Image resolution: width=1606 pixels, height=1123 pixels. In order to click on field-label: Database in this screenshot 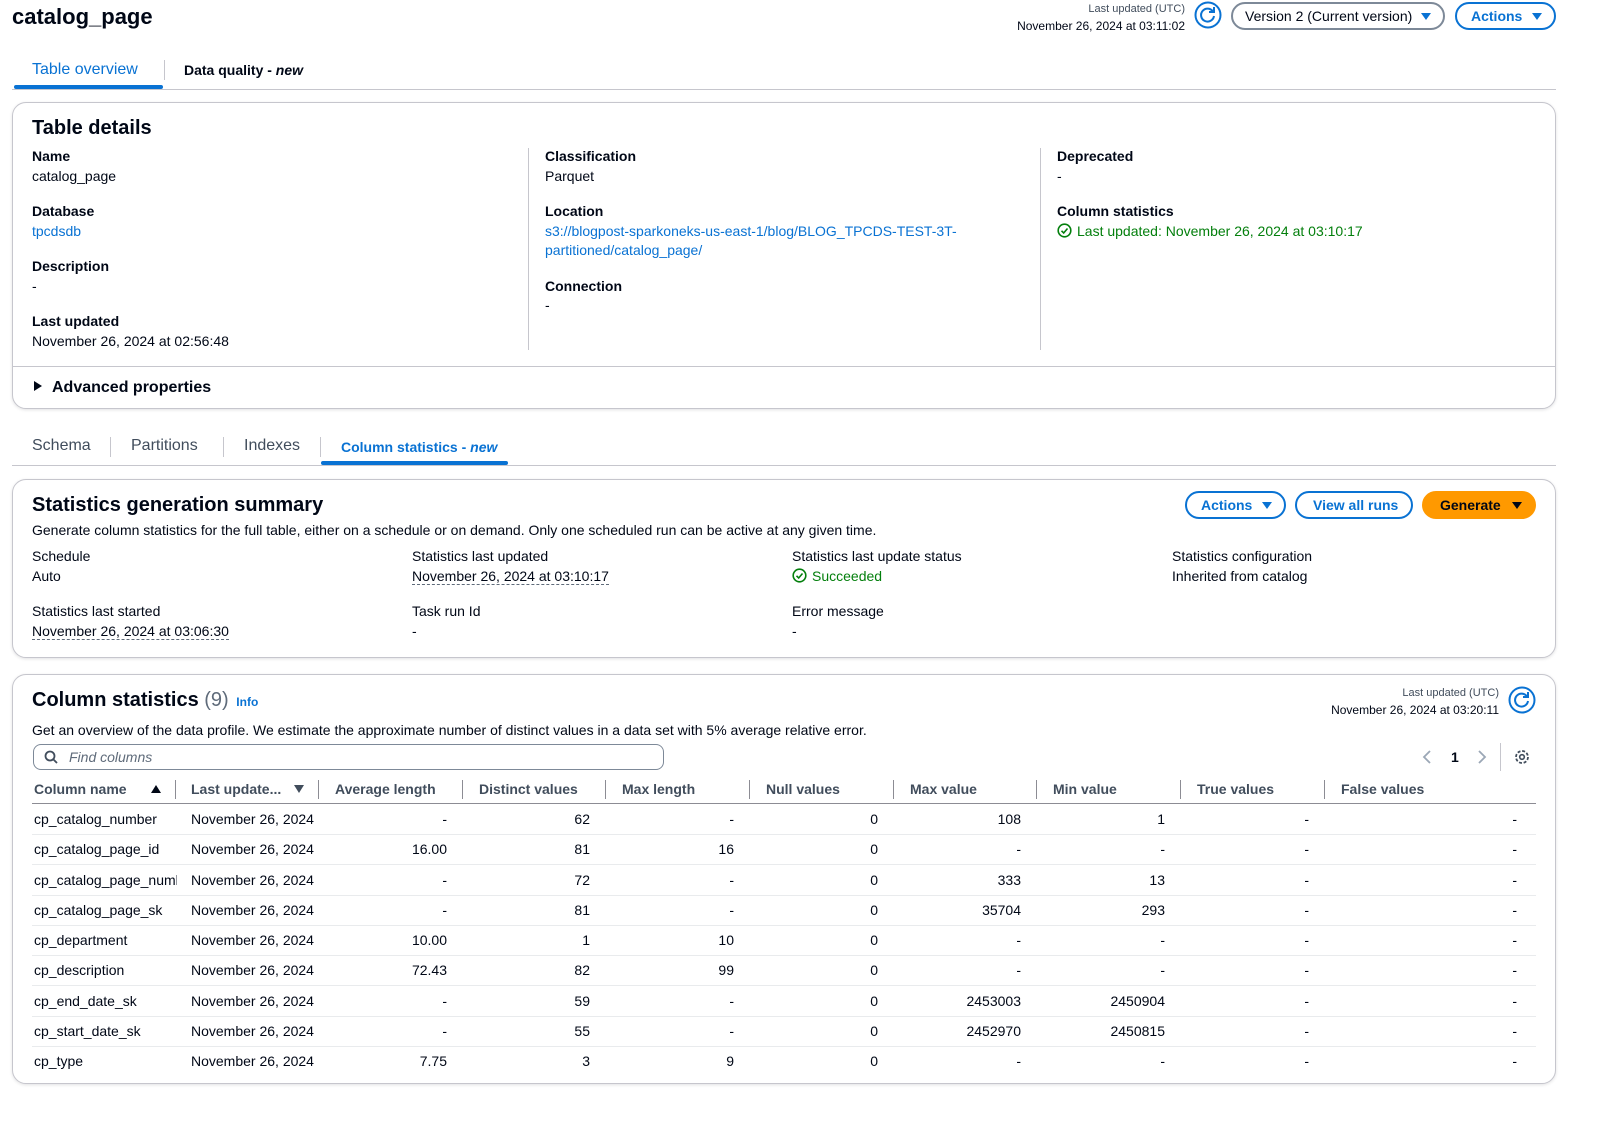, I will do `click(252, 212)`.